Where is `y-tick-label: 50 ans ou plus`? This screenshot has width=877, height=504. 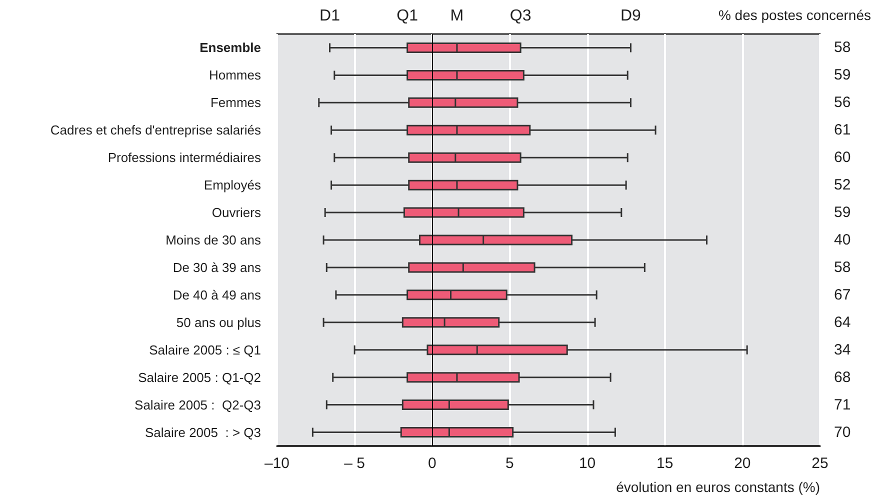 y-tick-label: 50 ans ou plus is located at coordinates (219, 322).